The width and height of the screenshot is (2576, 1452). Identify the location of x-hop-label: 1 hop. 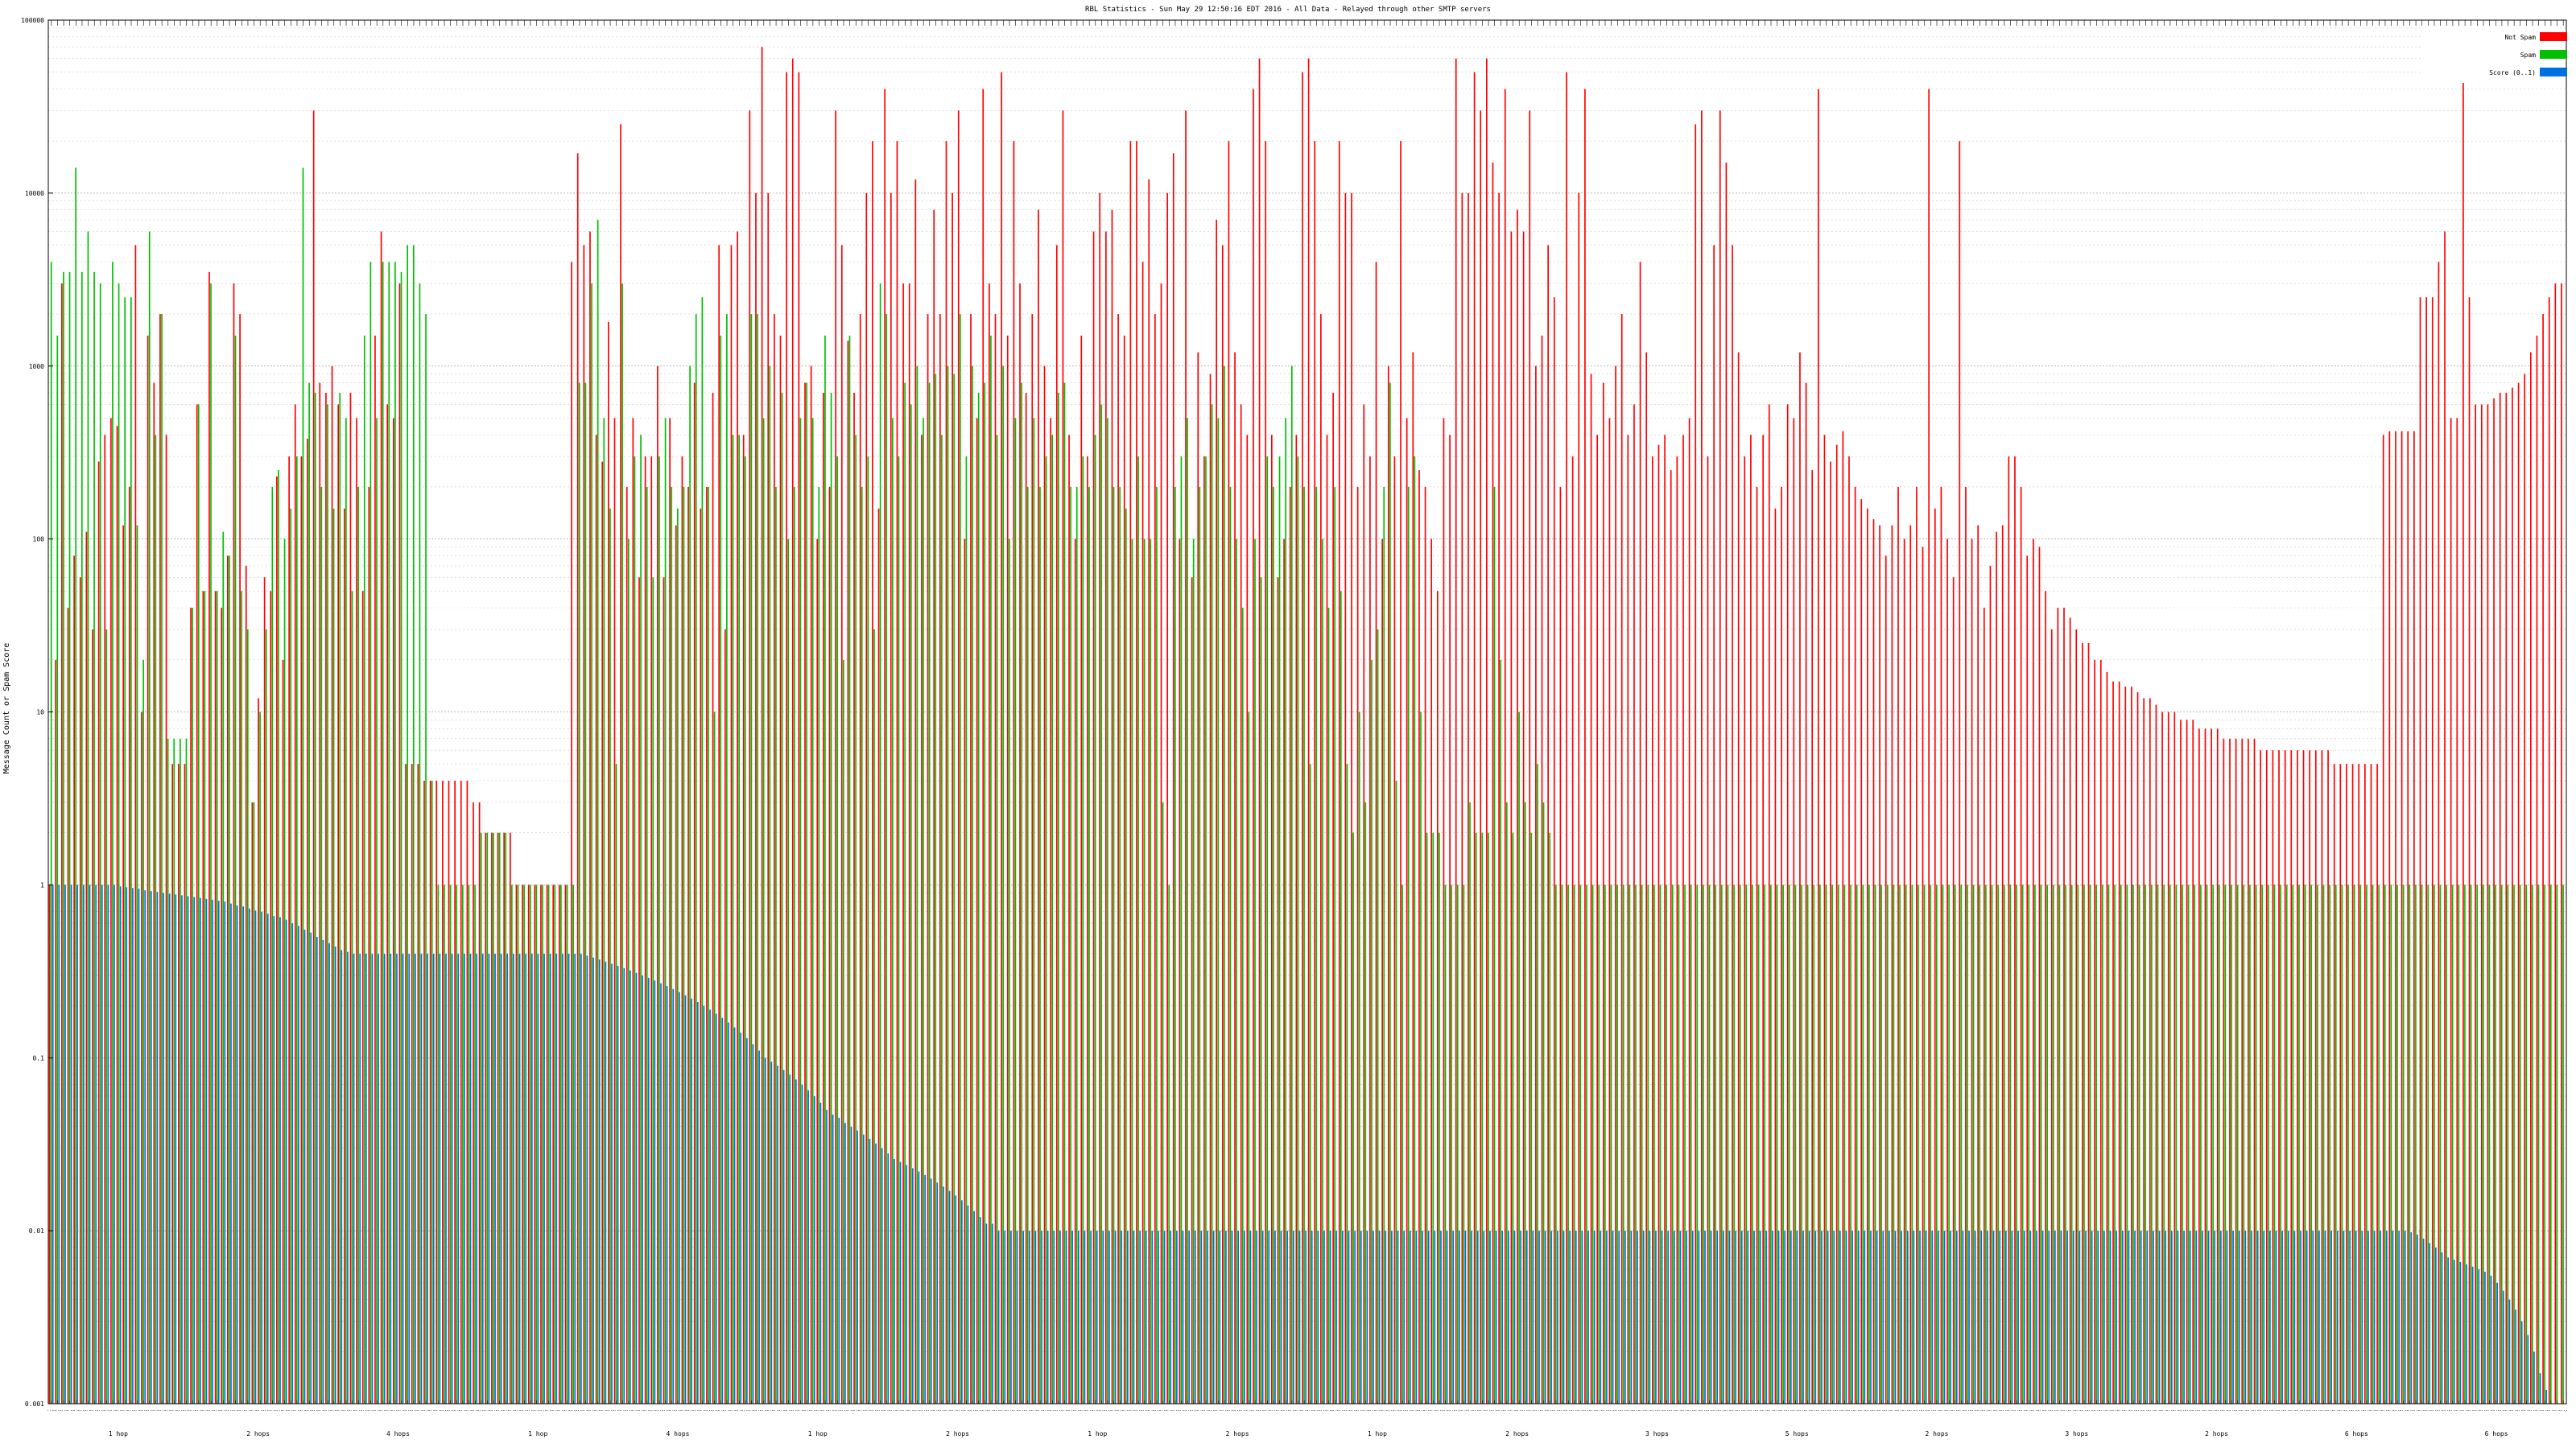
(1097, 1434).